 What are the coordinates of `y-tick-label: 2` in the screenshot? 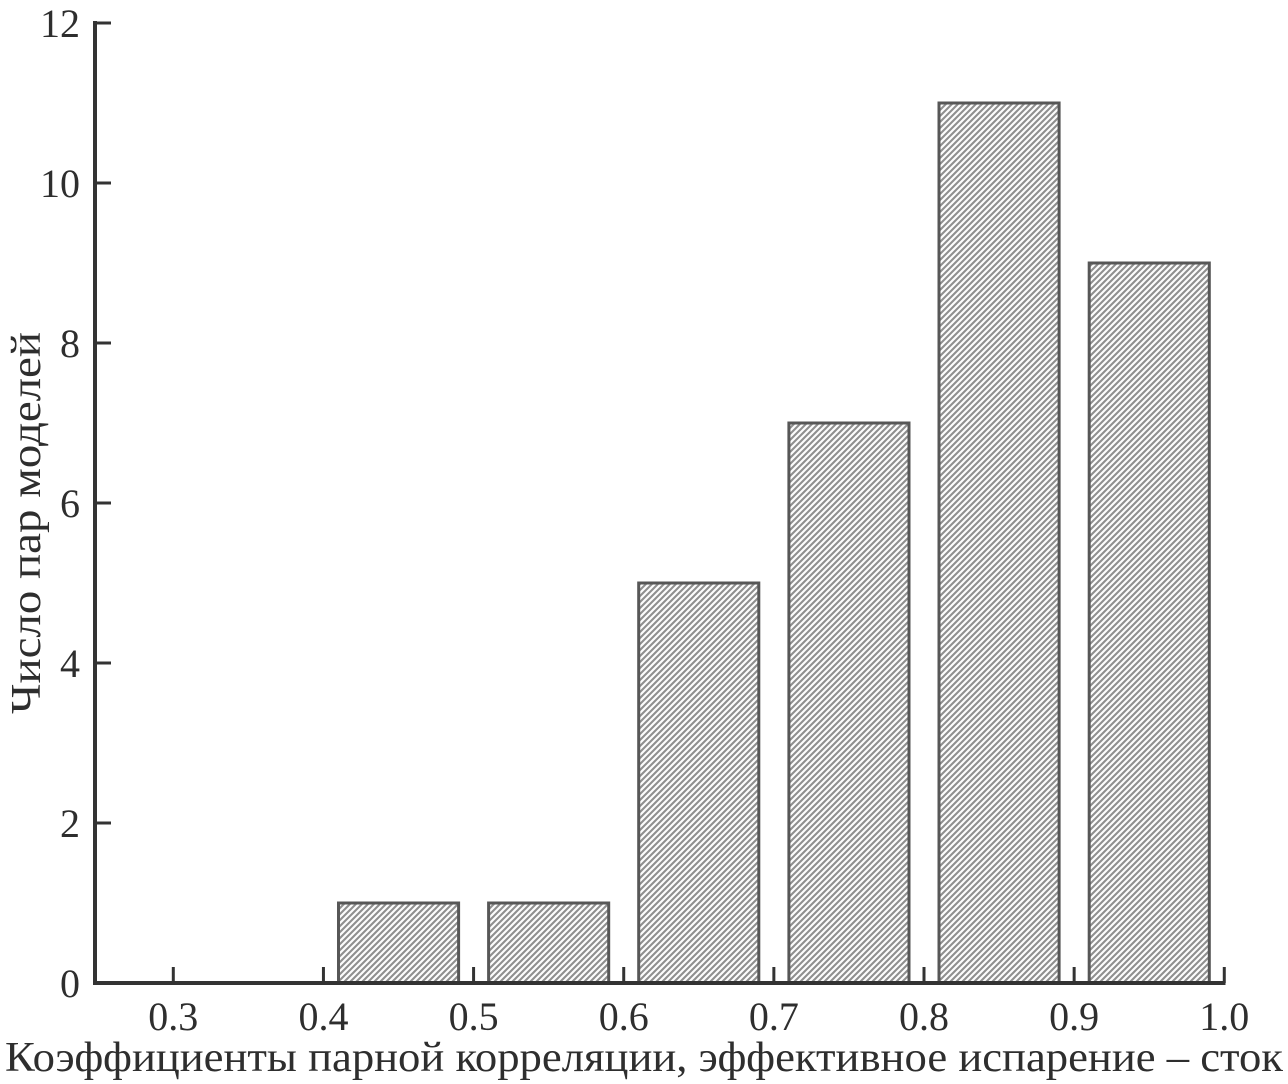 It's located at (70, 823).